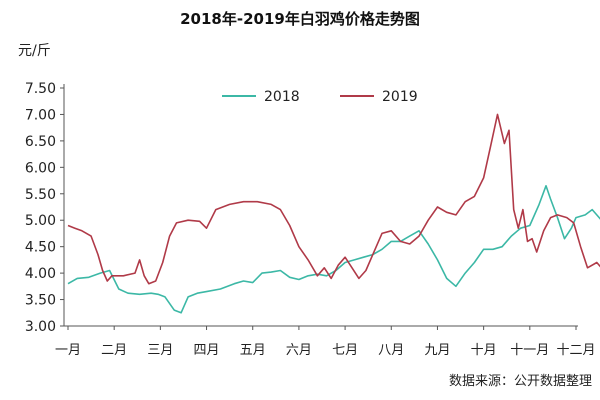  I want to click on y-tick-label: 5.00, so click(40, 221).